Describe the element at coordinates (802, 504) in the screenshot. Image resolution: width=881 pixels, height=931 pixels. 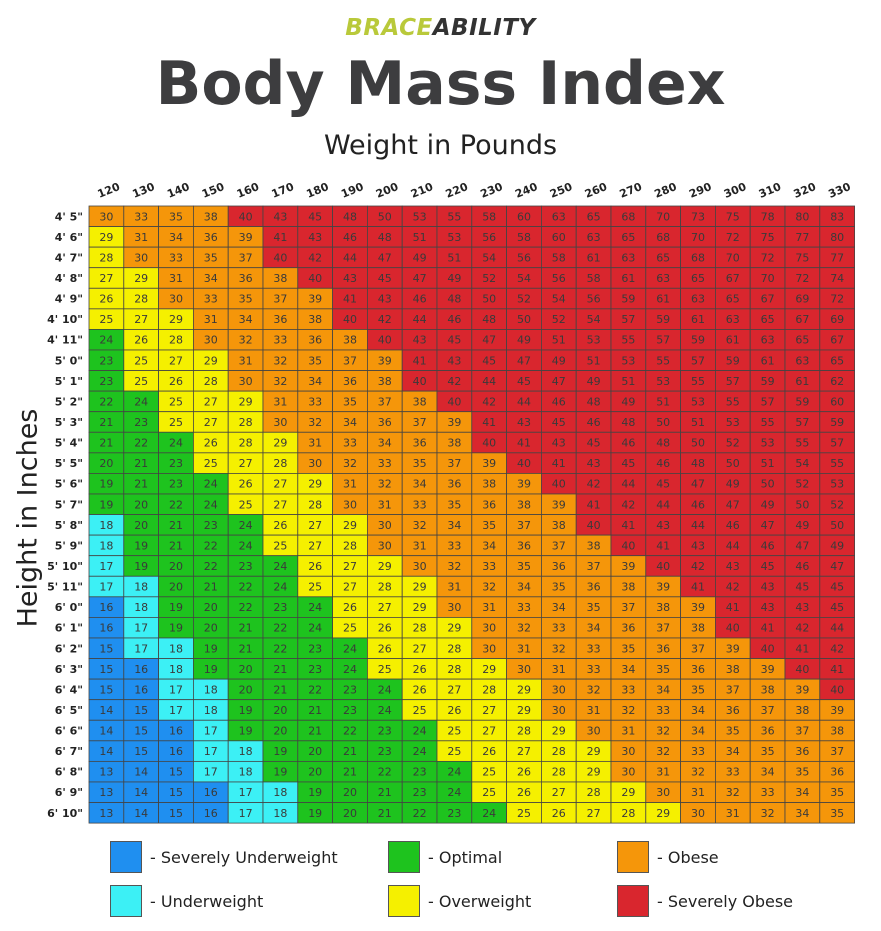
I see `cell-value: 50` at that location.